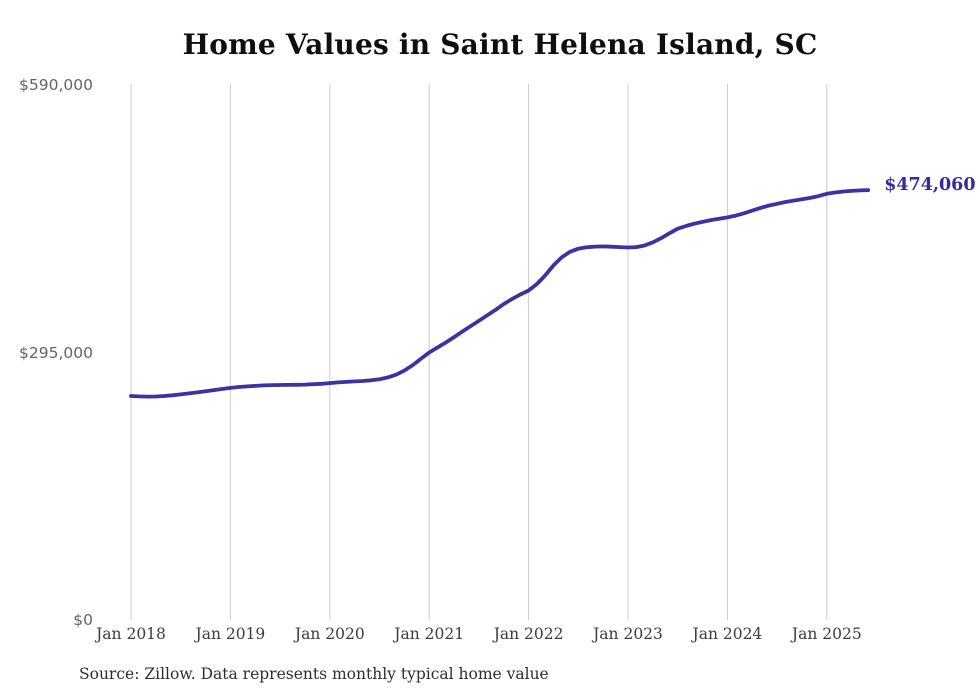  Describe the element at coordinates (930, 185) in the screenshot. I see `latest-value-label: $474,060` at that location.